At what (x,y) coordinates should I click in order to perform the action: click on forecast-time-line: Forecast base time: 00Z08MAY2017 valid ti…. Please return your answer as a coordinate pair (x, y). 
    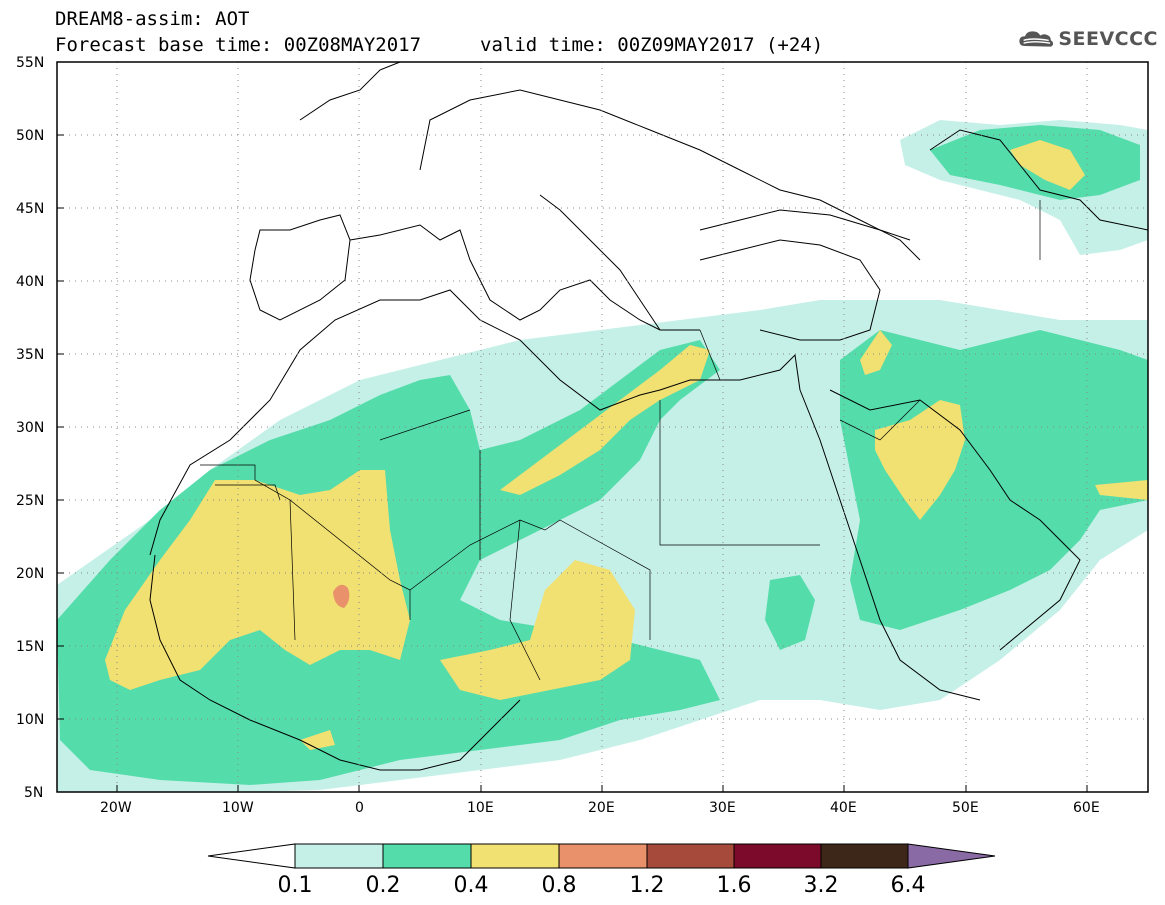
    Looking at the image, I should click on (439, 45).